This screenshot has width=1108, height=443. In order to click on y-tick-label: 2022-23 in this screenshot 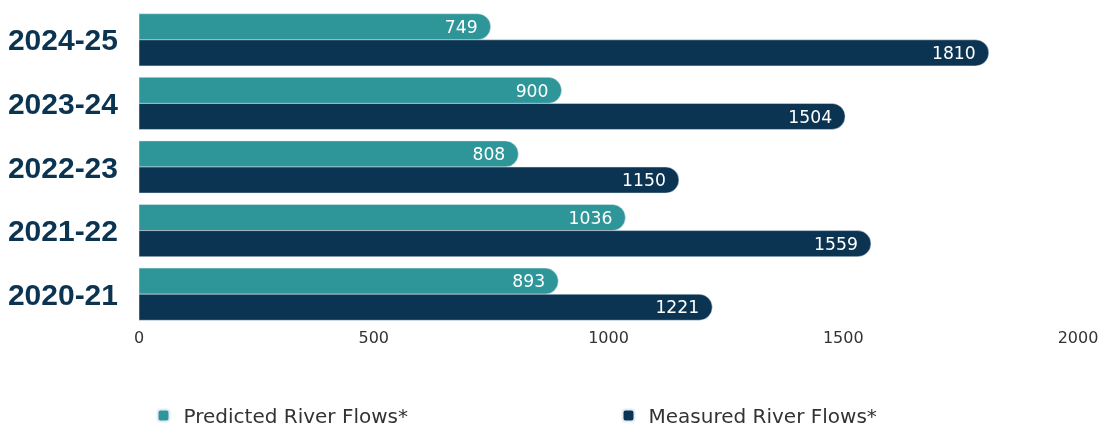, I will do `click(62, 167)`.